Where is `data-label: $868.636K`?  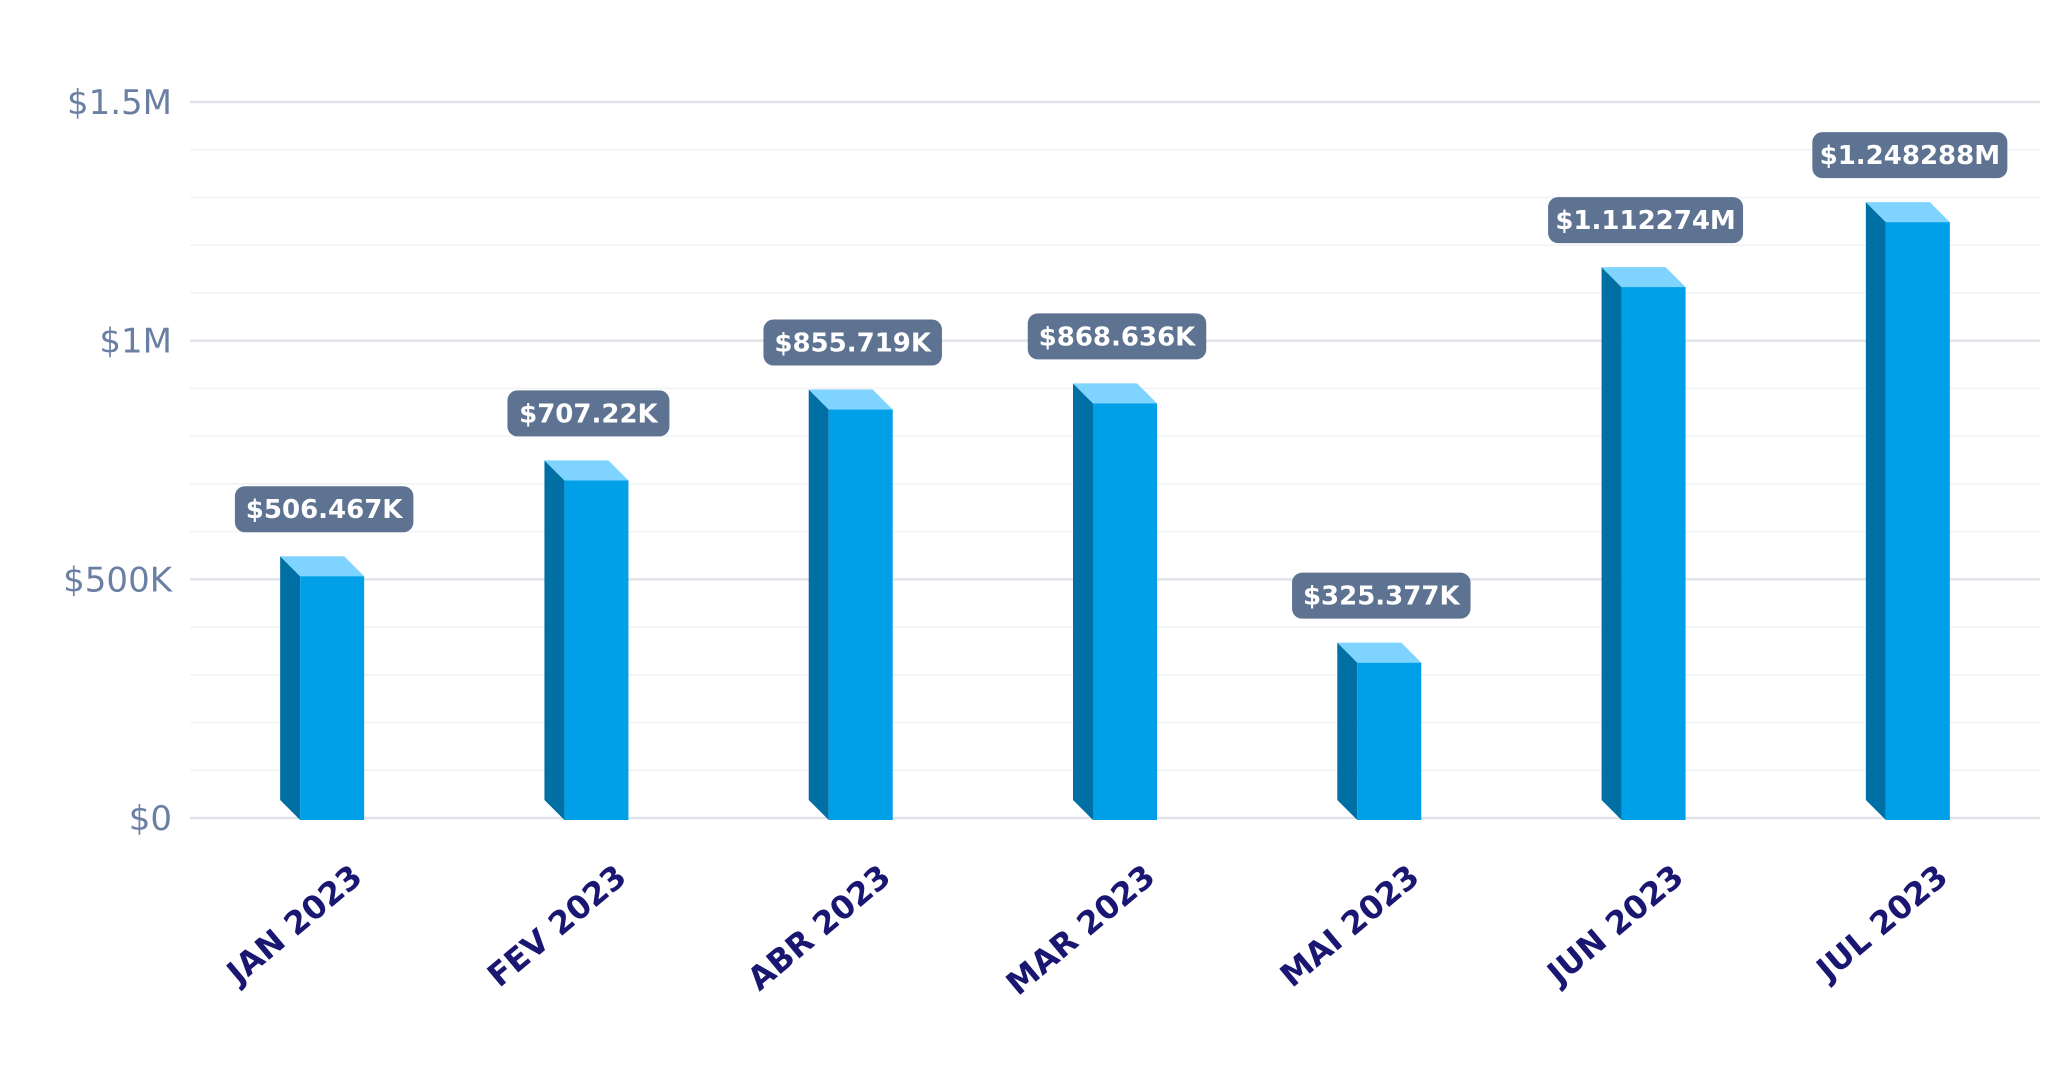
data-label: $868.636K is located at coordinates (1117, 336).